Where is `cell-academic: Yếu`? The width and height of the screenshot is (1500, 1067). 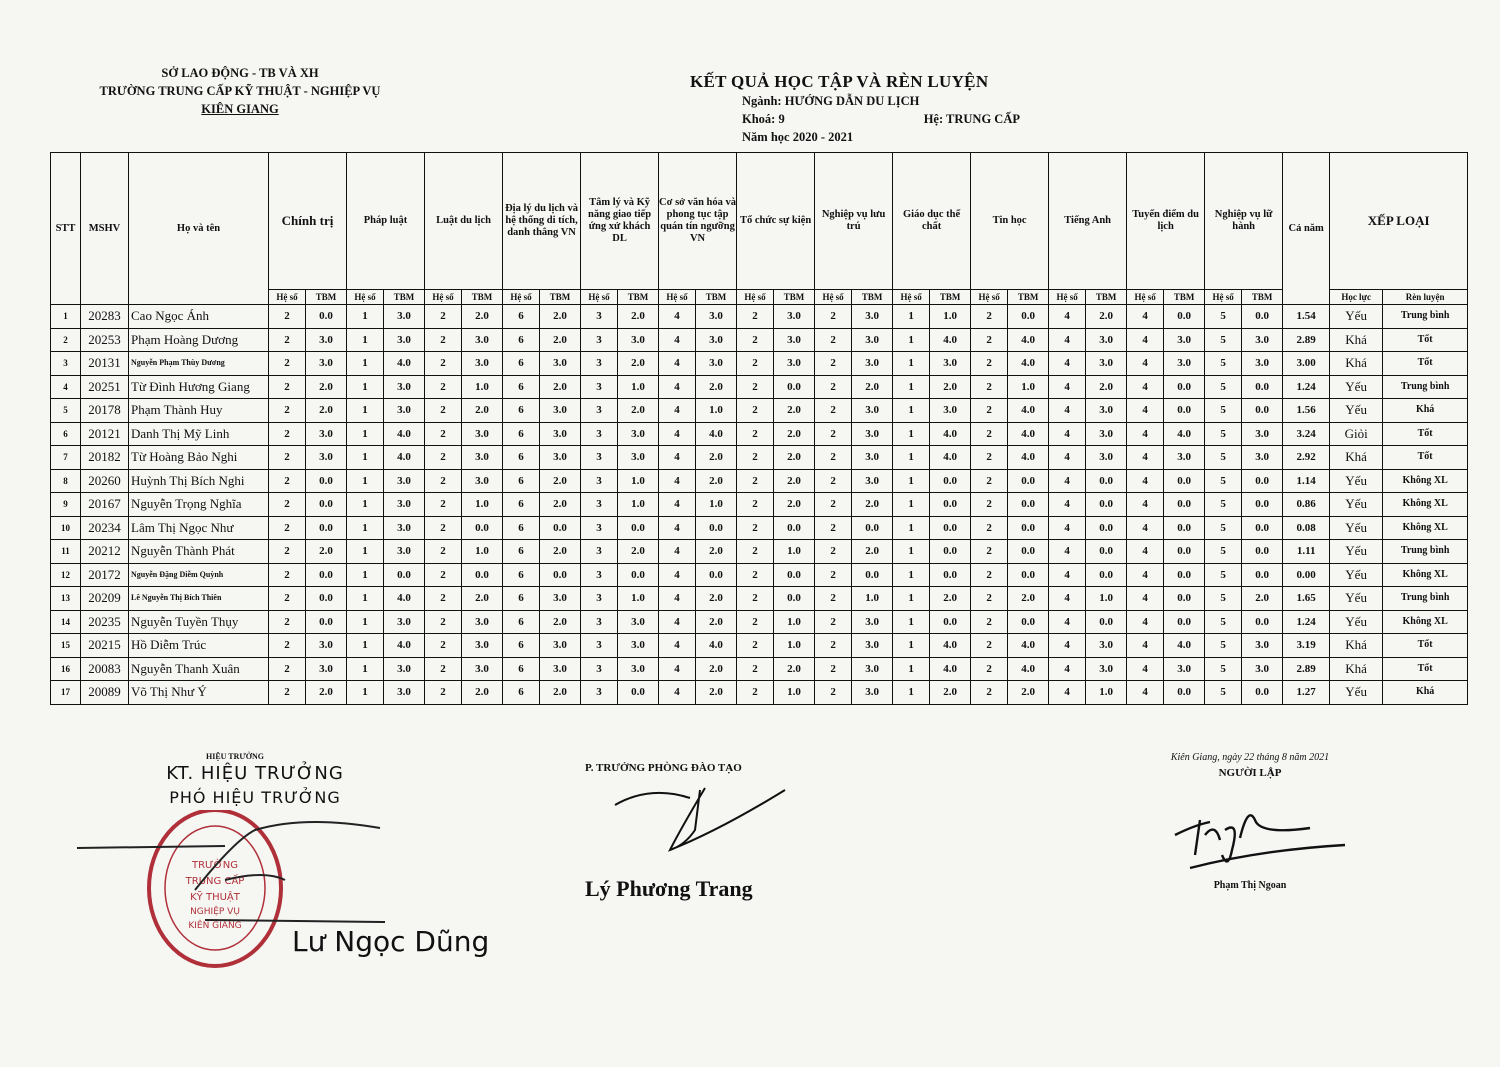 cell-academic: Yếu is located at coordinates (1356, 574).